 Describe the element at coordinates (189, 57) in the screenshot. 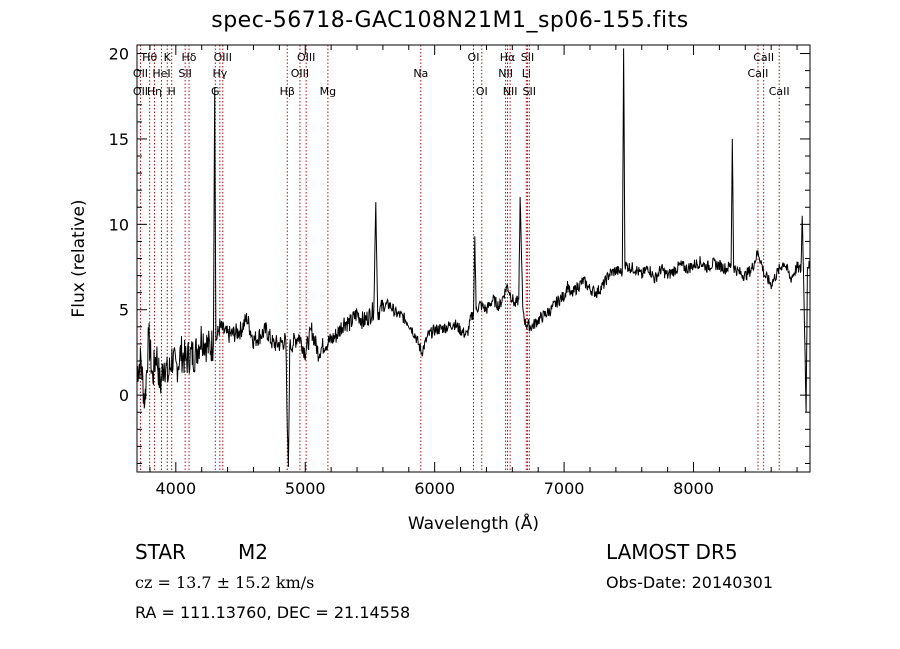

I see `line-label: Hδ` at that location.